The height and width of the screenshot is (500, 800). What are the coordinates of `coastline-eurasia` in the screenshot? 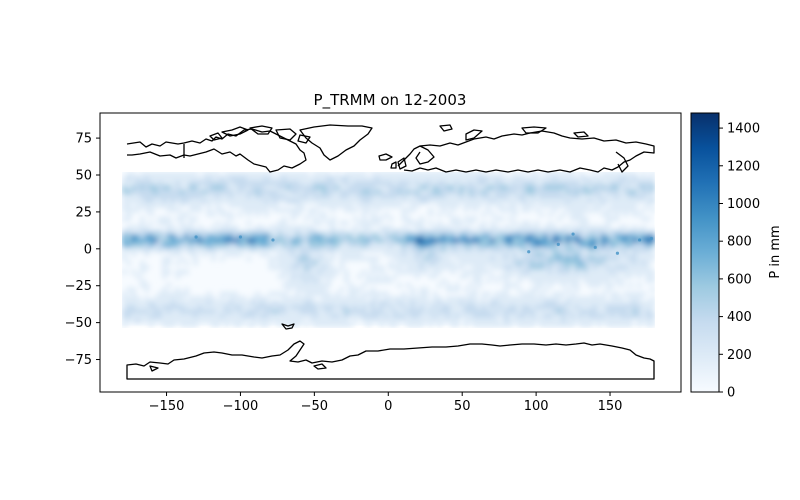 It's located at (526, 151).